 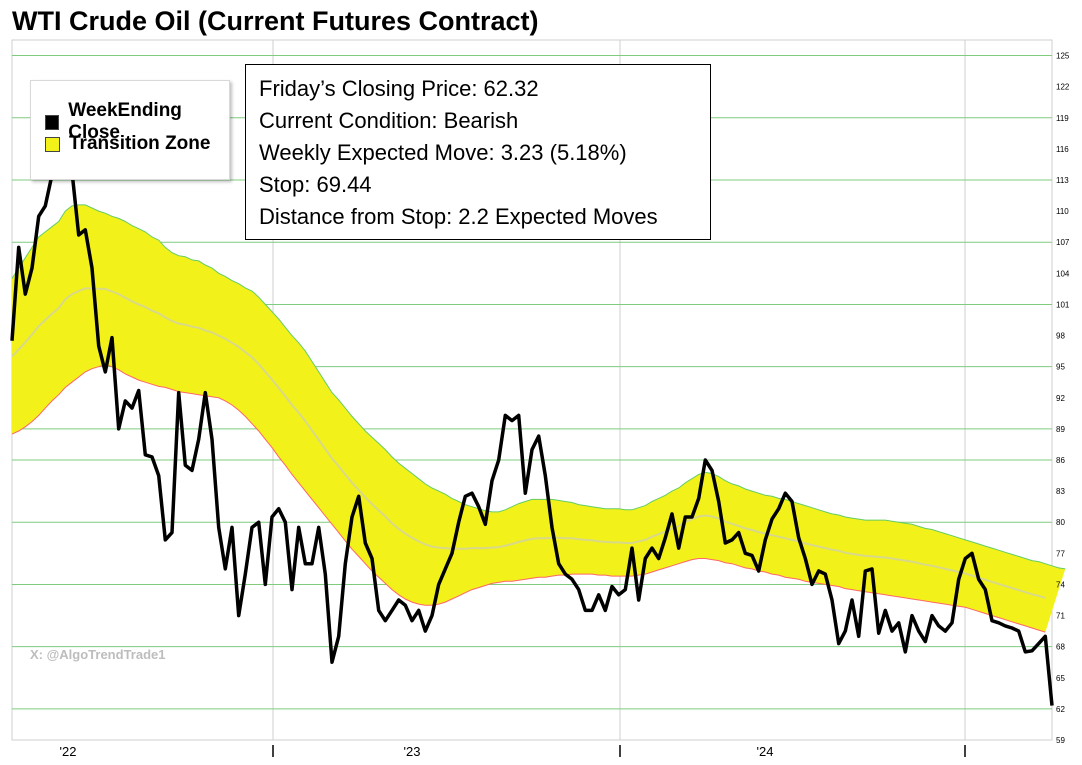 What do you see at coordinates (1060, 616) in the screenshot?
I see `y-tick-label: 71` at bounding box center [1060, 616].